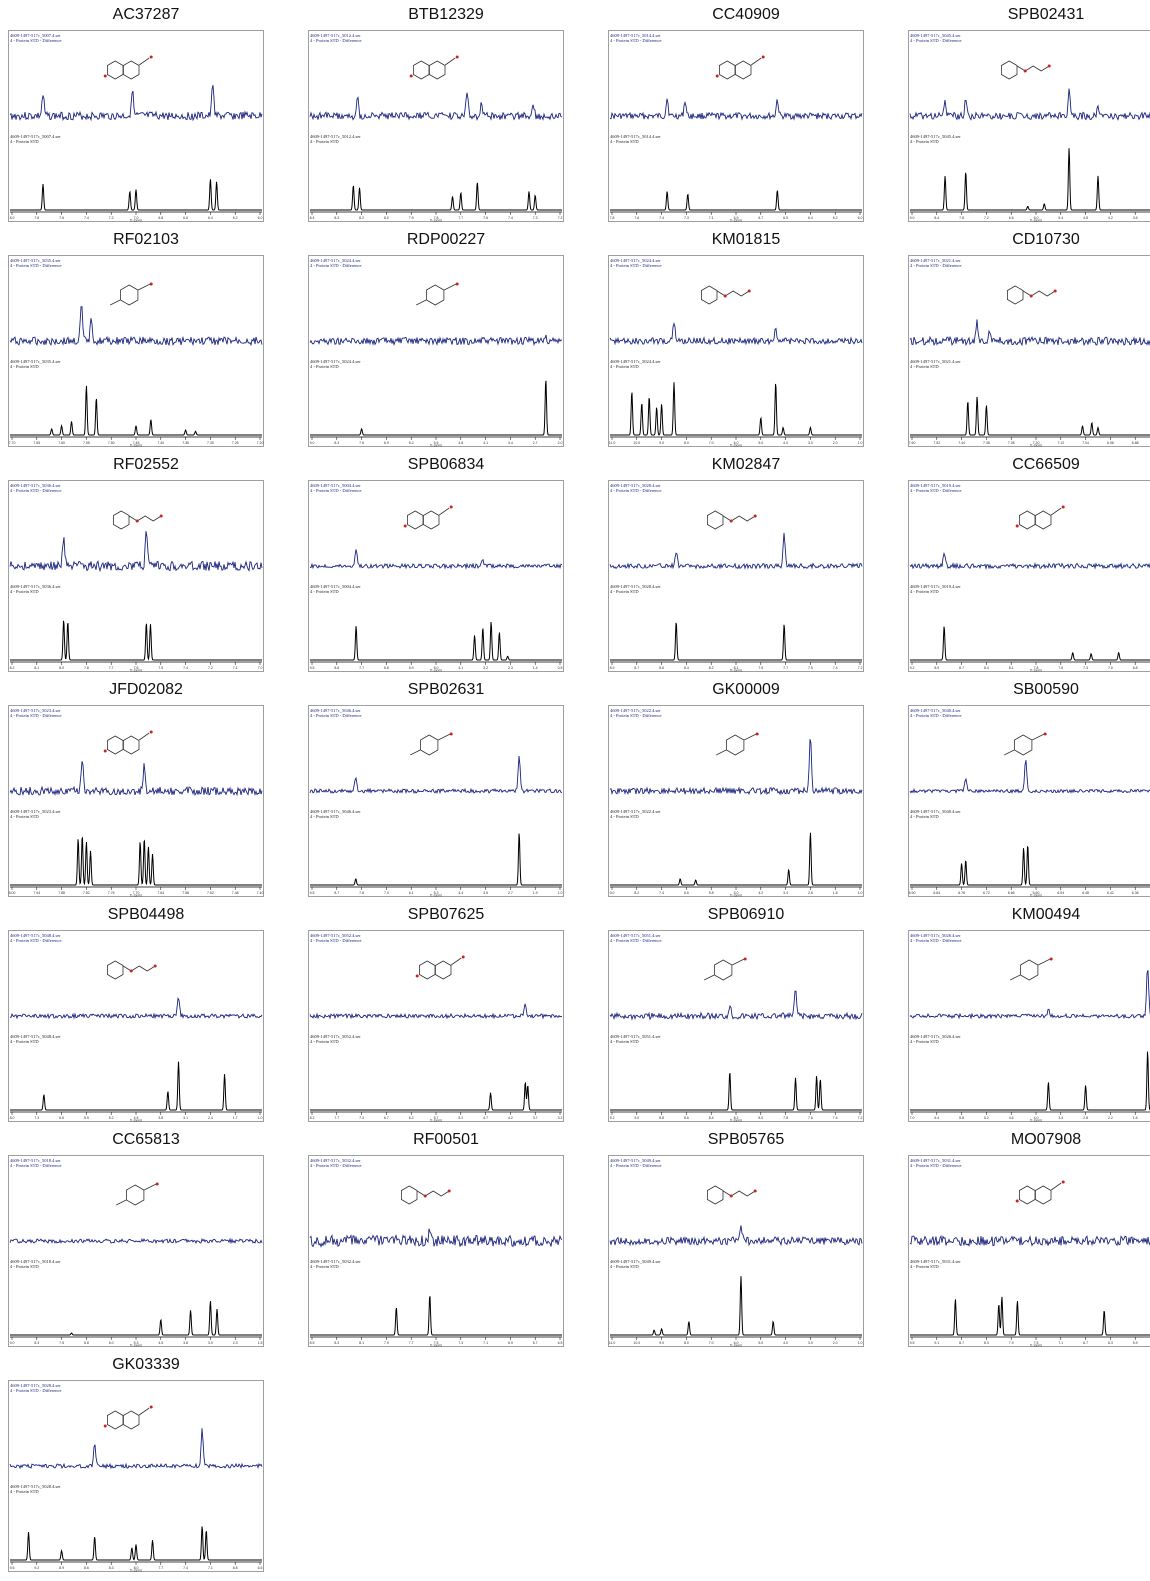 This screenshot has height=1581, width=1150. Describe the element at coordinates (746, 690) in the screenshot. I see `compound-id: GK00009` at that location.